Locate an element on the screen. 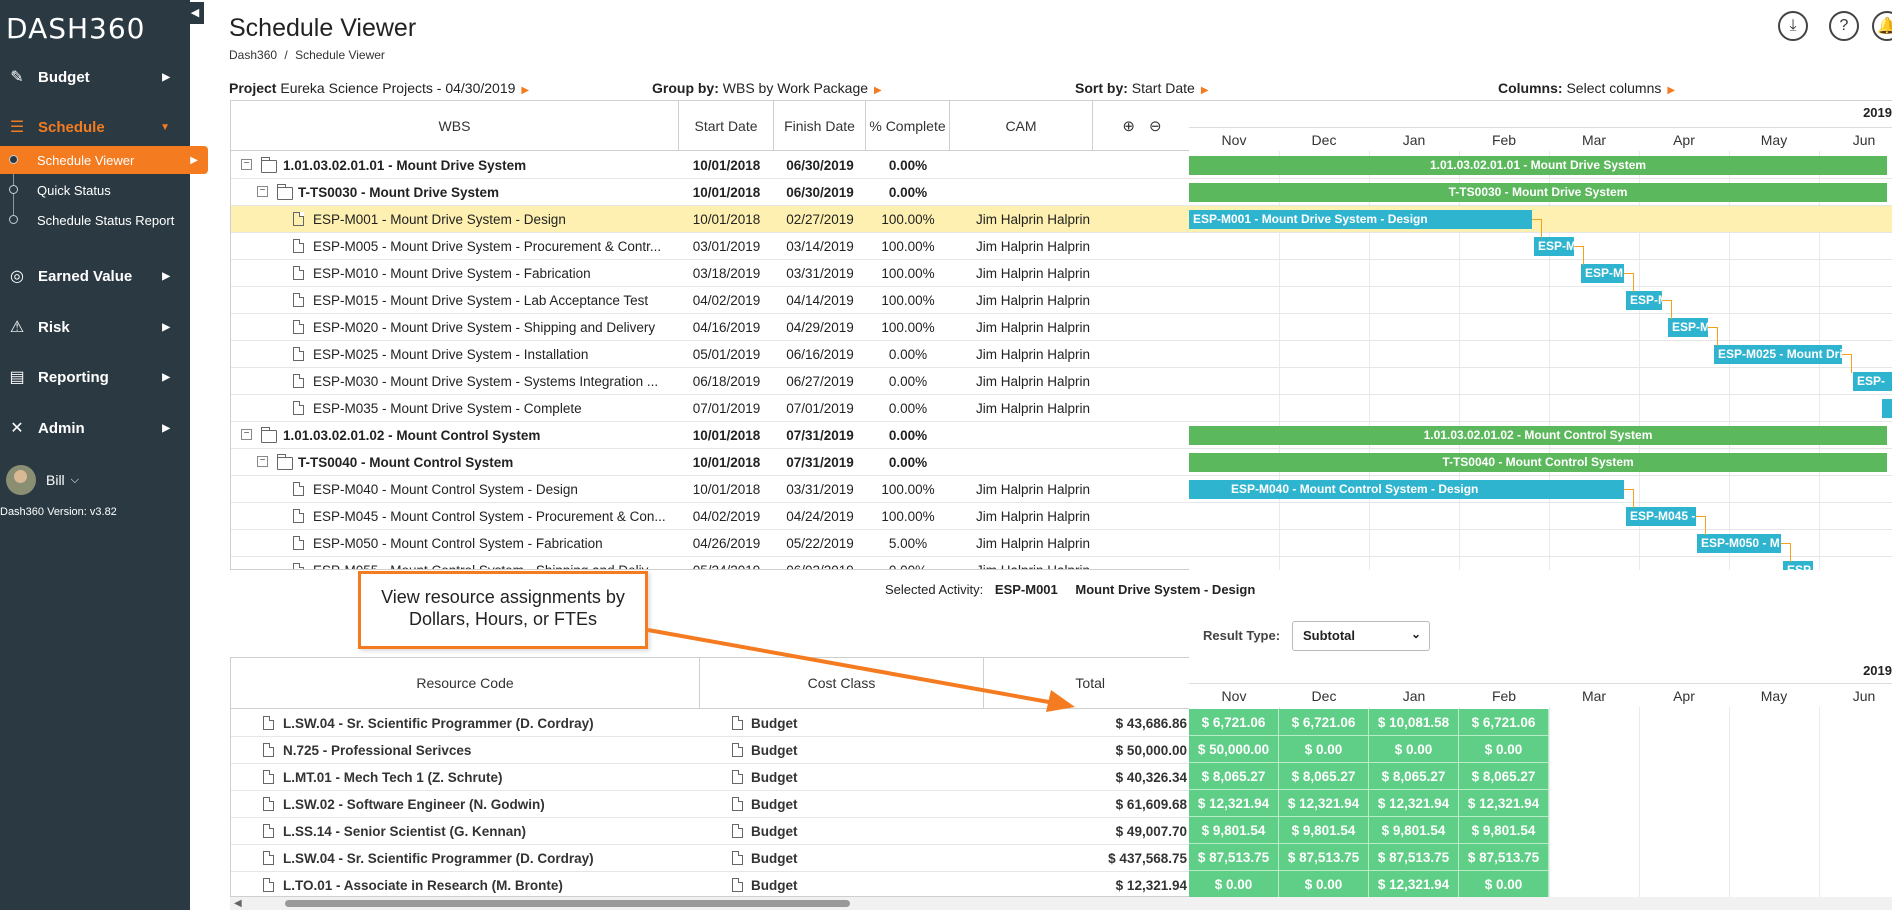 The image size is (1892, 910). sidebar-collapse-button: ◀ is located at coordinates (195, 13).